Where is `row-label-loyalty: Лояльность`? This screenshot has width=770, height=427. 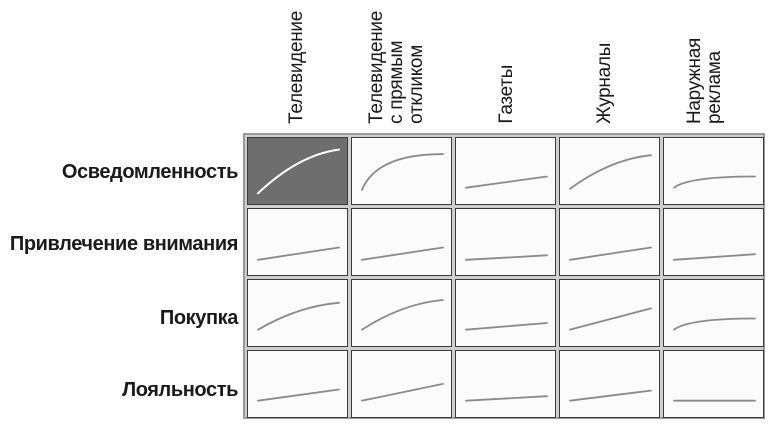 row-label-loyalty: Лояльность is located at coordinates (180, 390).